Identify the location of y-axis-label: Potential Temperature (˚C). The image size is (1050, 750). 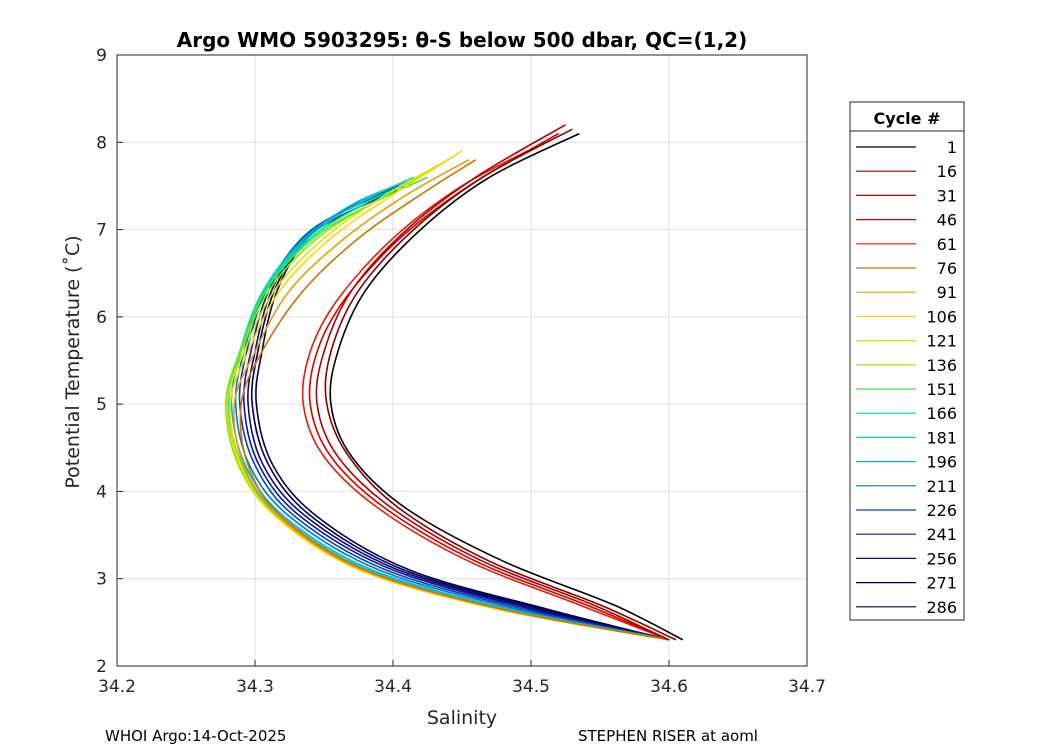
(73, 361).